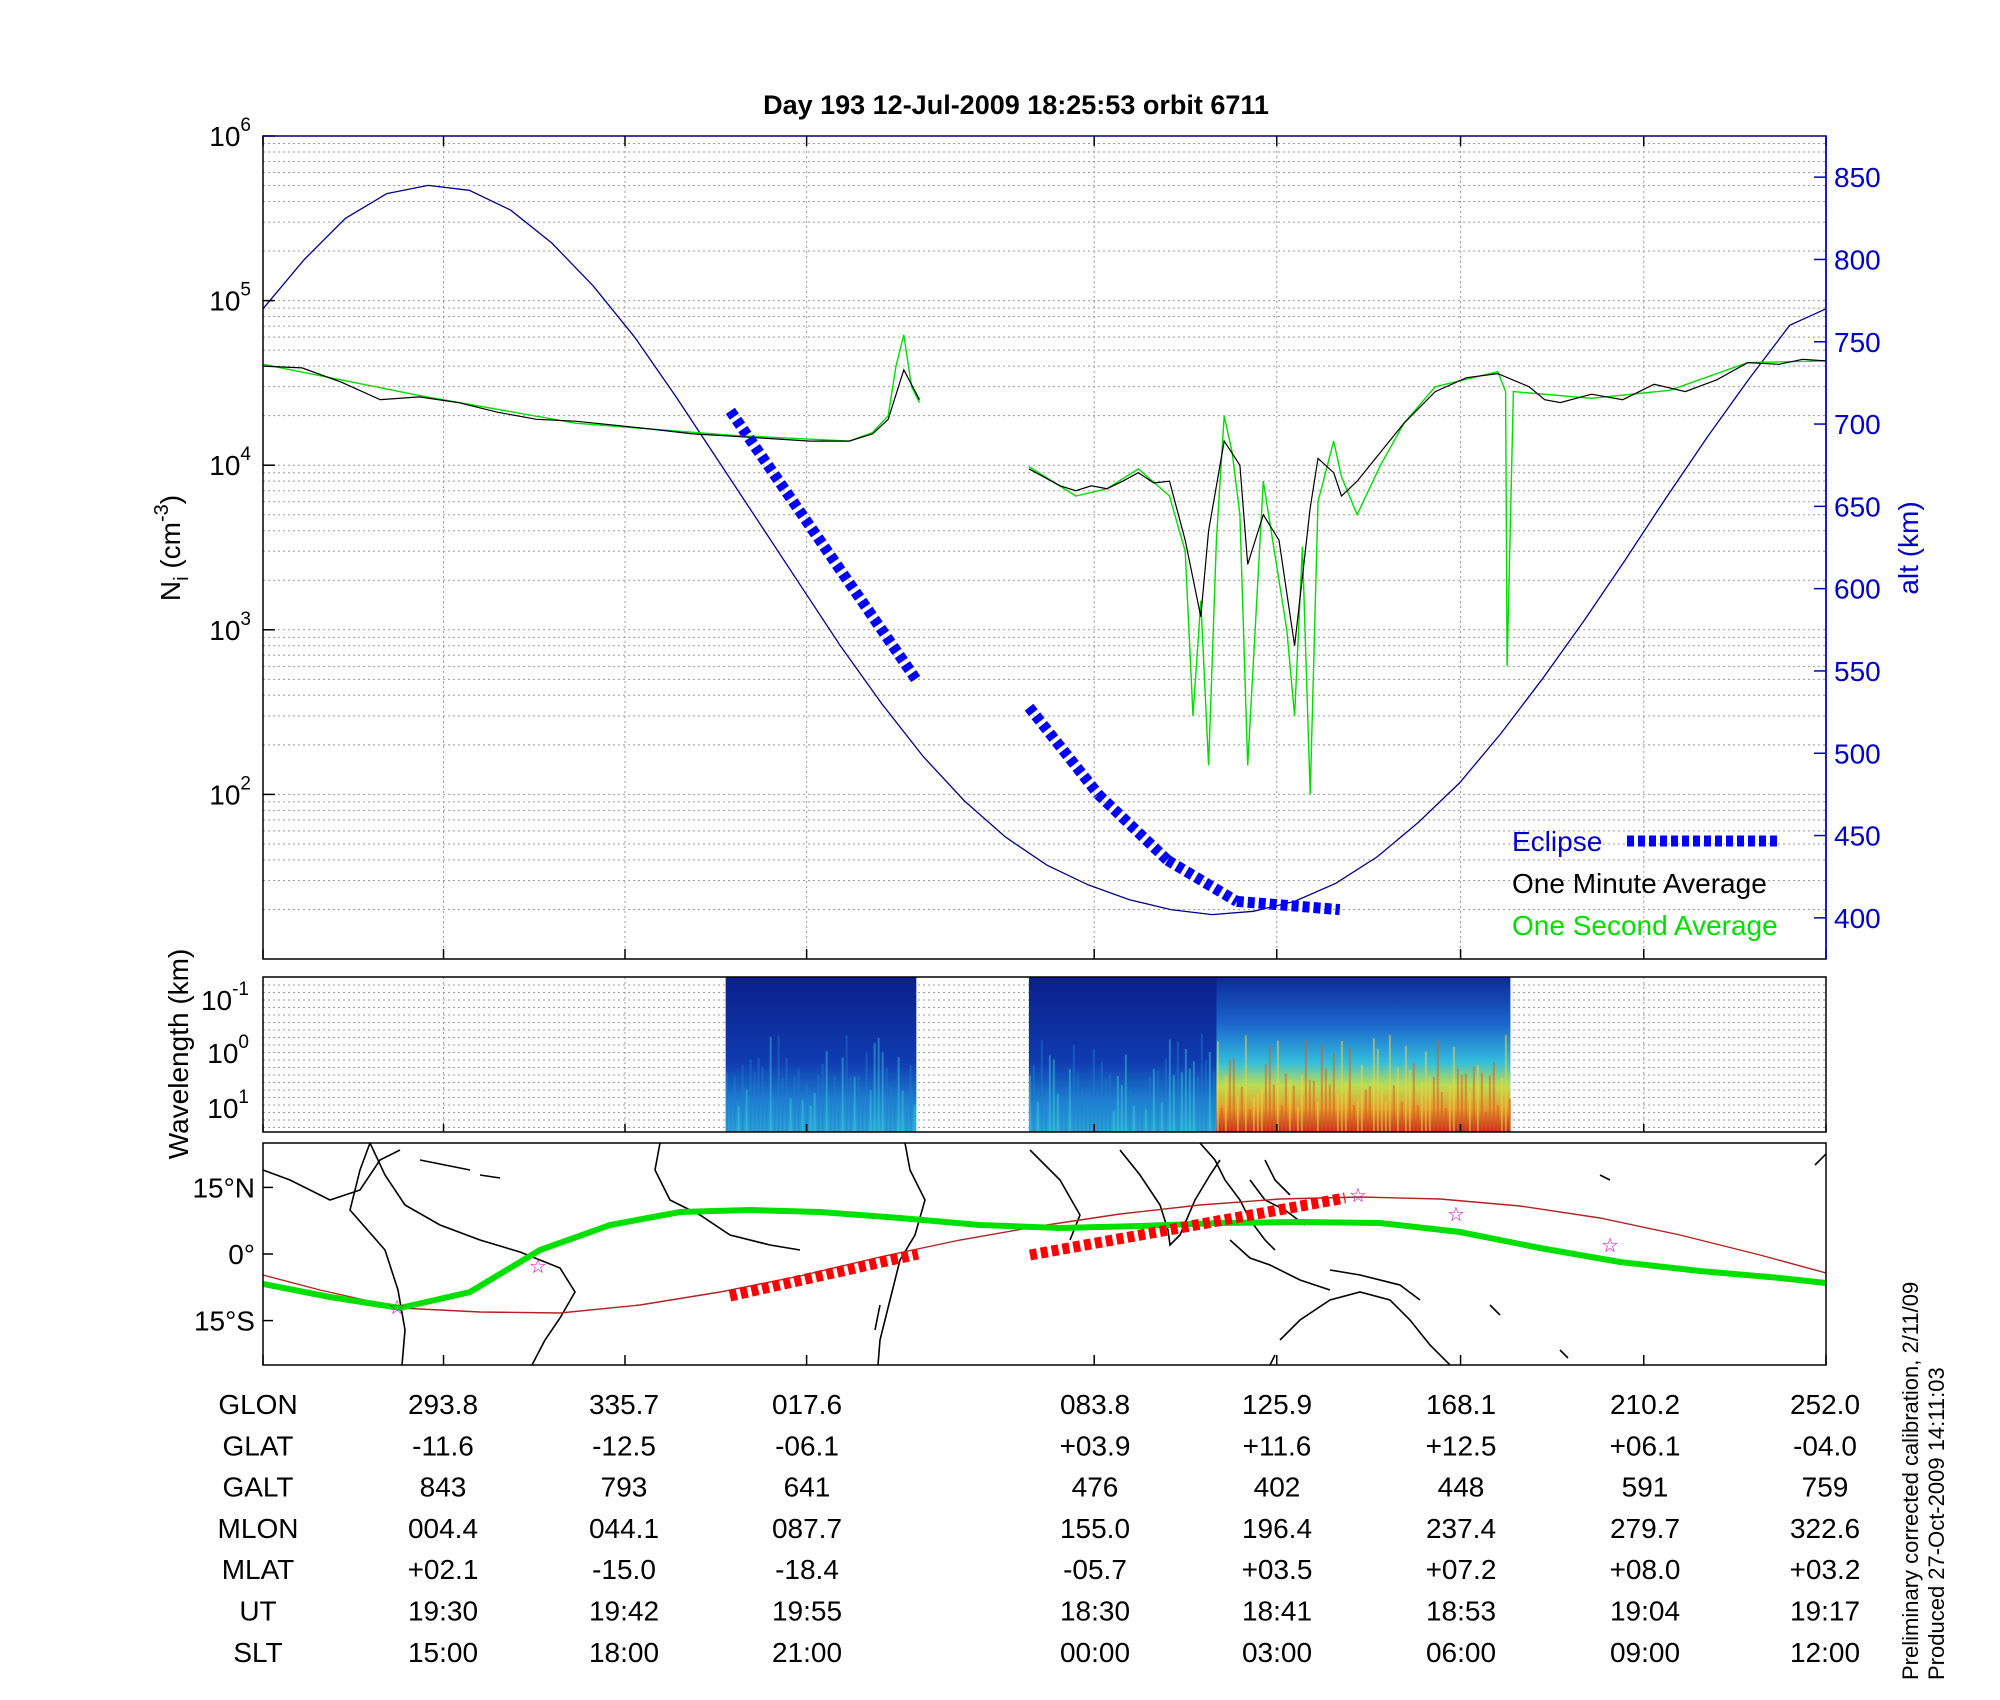 The height and width of the screenshot is (1700, 2000). What do you see at coordinates (443, 1569) in the screenshot?
I see `table-cell: +02.1` at bounding box center [443, 1569].